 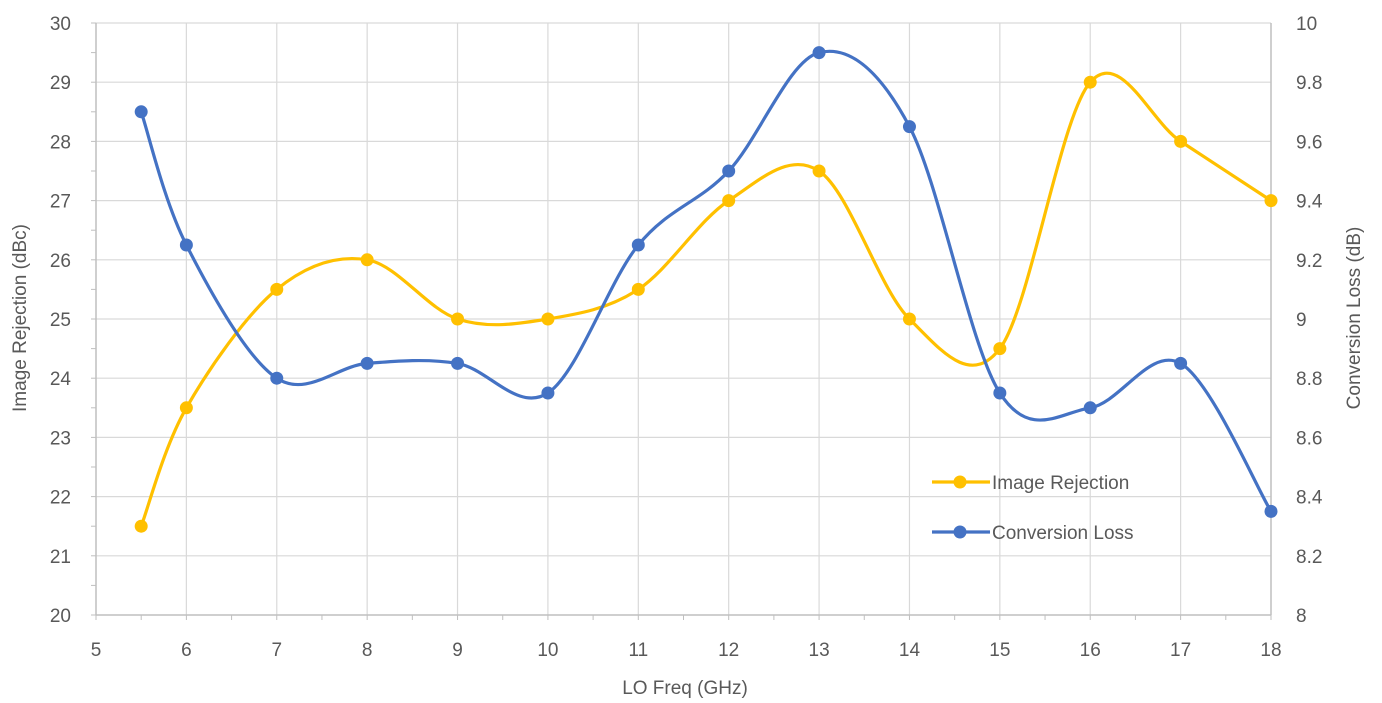 I want to click on x-axis-title: LO Freq (GHz), so click(x=685, y=688).